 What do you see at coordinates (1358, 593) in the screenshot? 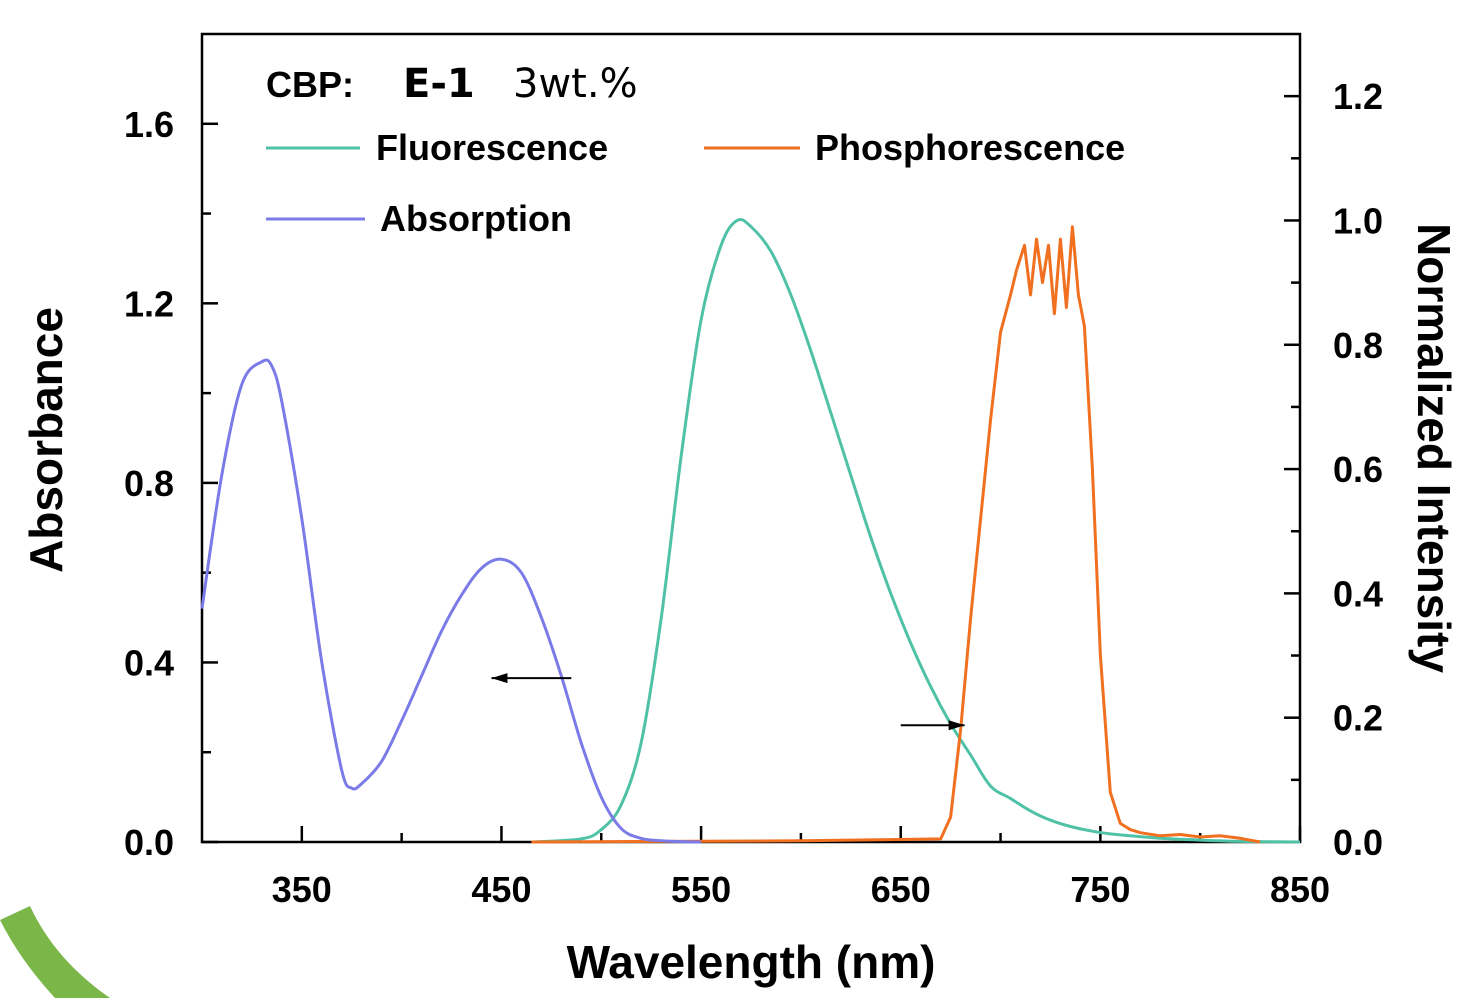
I see `y-right-tick-label-0-4: 0.4` at bounding box center [1358, 593].